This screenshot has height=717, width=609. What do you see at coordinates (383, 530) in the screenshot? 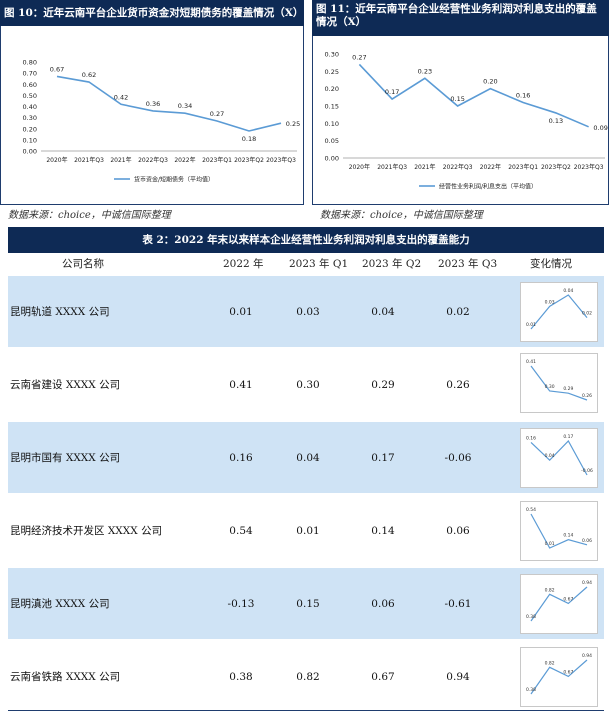
I see `value-cell: 0.14` at bounding box center [383, 530].